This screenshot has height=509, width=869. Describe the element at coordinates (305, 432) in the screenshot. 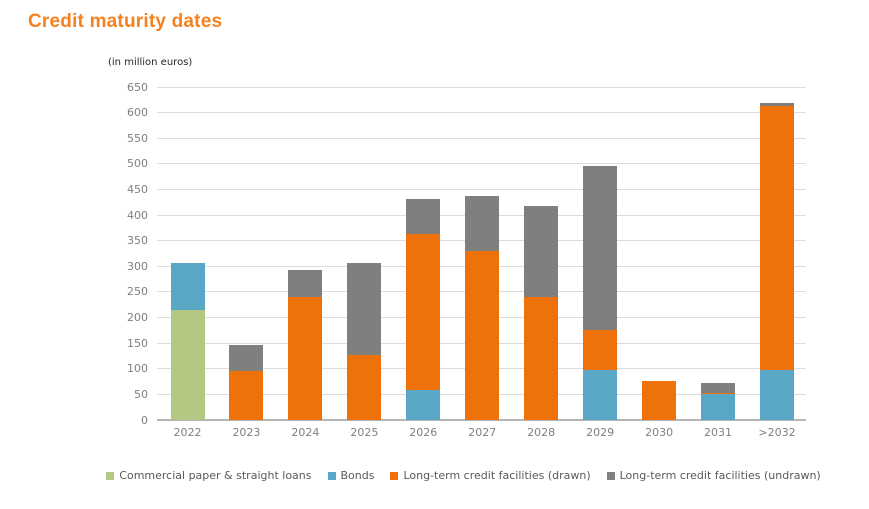

I see `x-axis-label: 2024` at that location.